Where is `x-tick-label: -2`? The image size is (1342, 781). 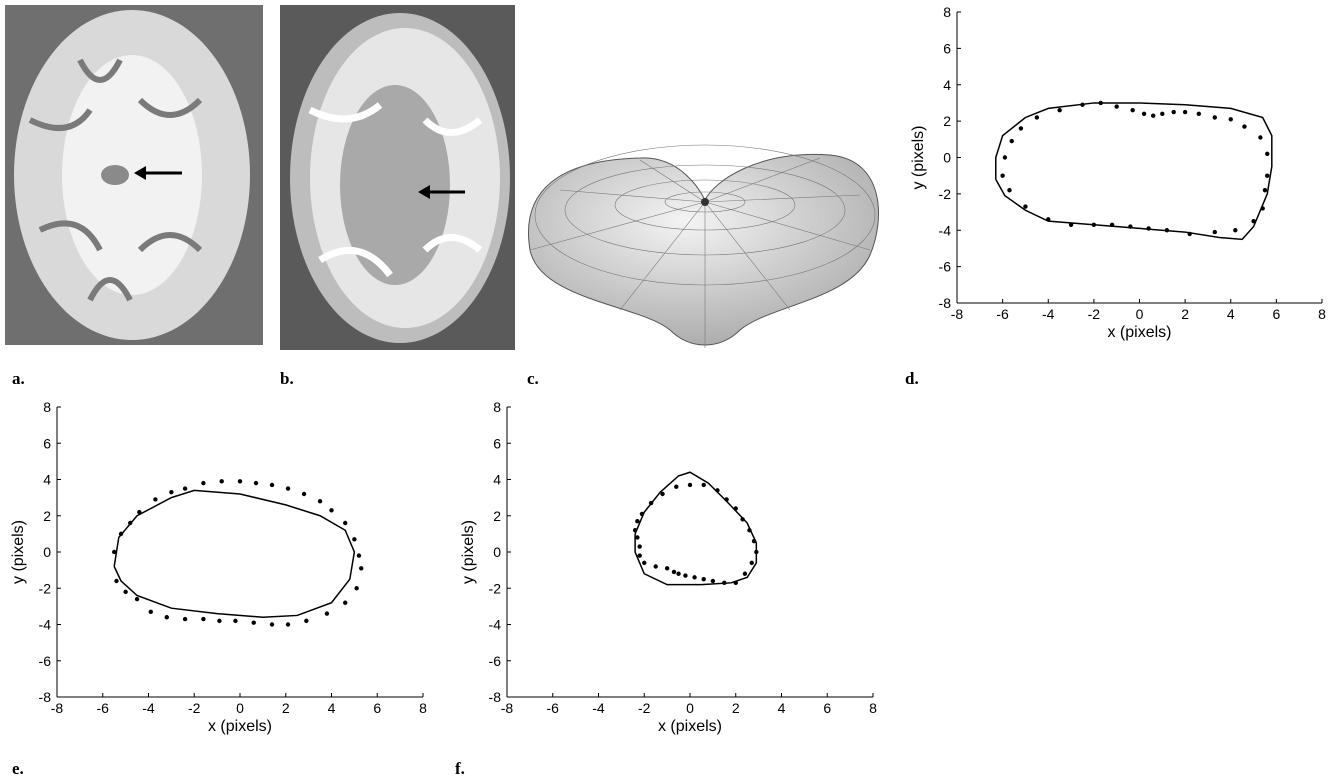 x-tick-label: -2 is located at coordinates (1094, 314).